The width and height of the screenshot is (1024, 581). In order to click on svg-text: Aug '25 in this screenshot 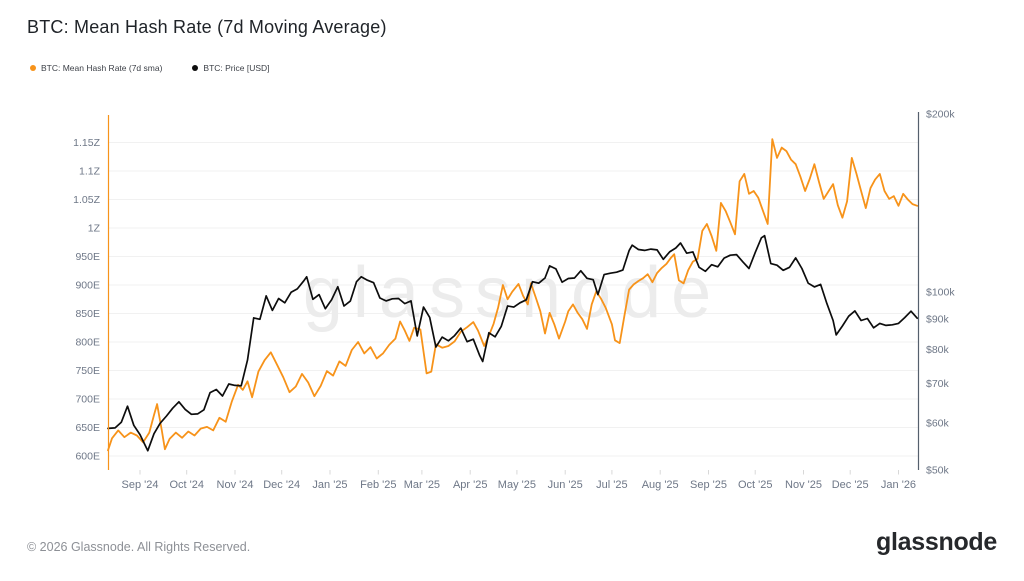, I will do `click(660, 485)`.